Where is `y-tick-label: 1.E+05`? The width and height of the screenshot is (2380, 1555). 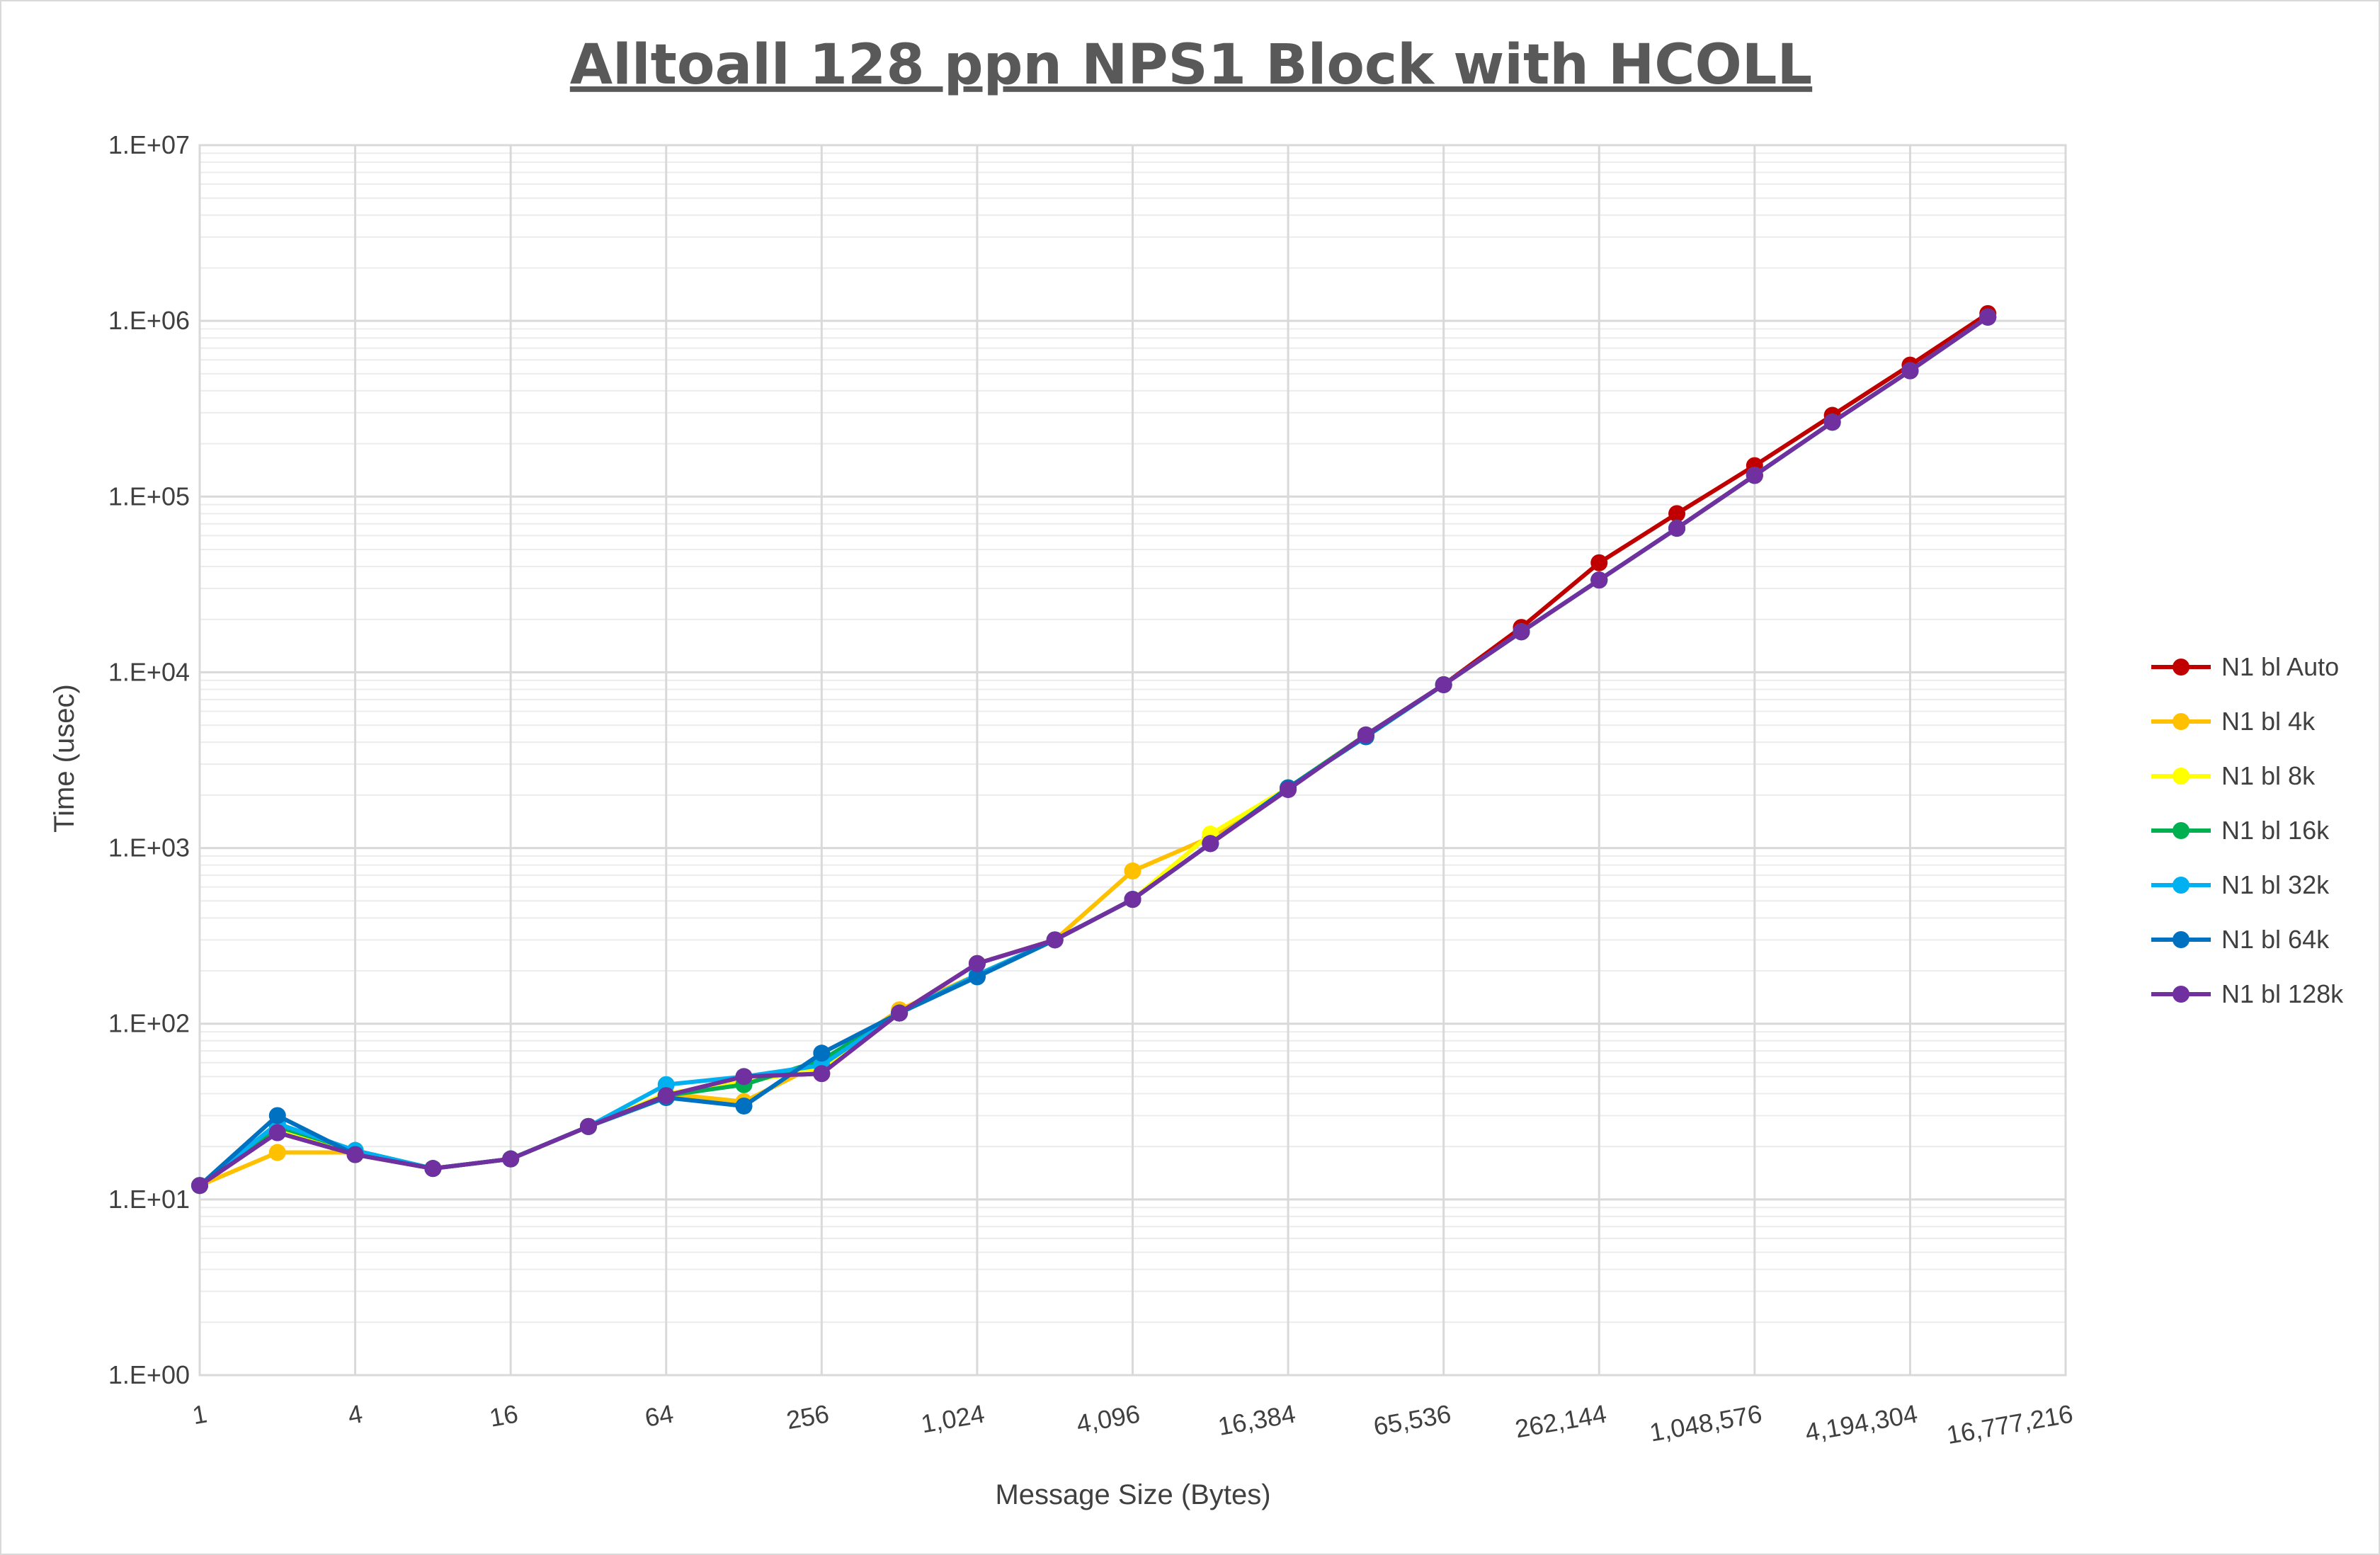
y-tick-label: 1.E+05 is located at coordinates (149, 496).